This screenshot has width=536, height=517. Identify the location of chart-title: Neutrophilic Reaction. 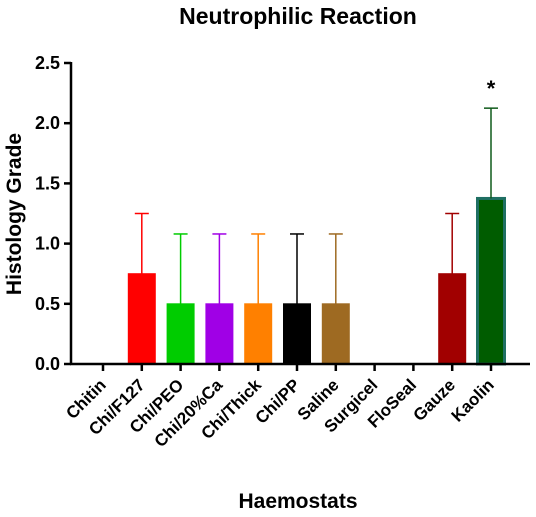
(298, 16).